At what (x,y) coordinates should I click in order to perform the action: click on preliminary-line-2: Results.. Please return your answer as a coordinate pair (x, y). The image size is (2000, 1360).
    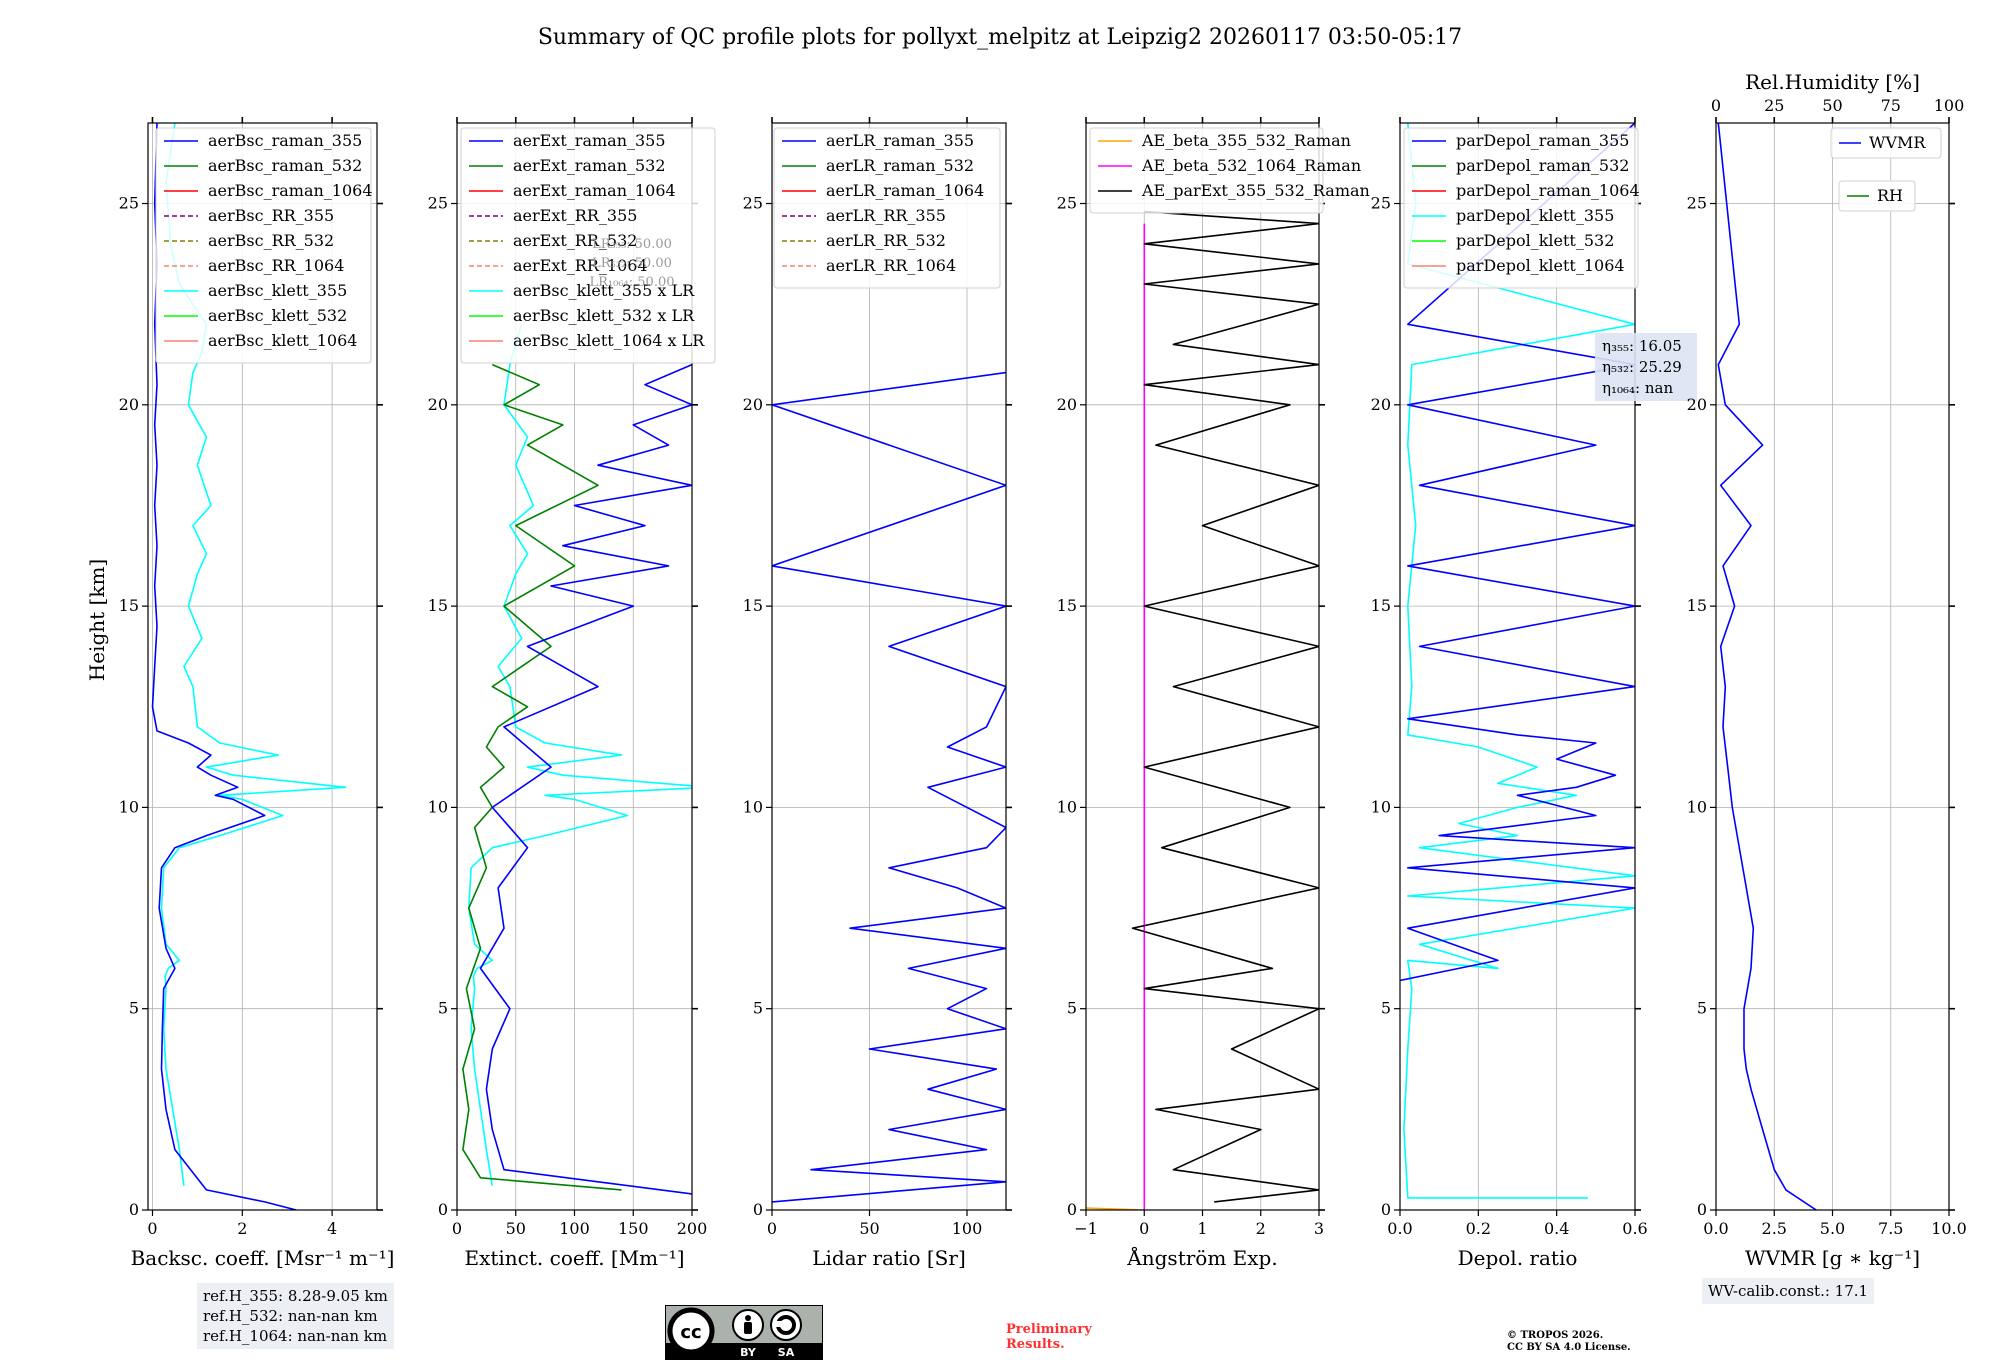
    Looking at the image, I should click on (1035, 1344).